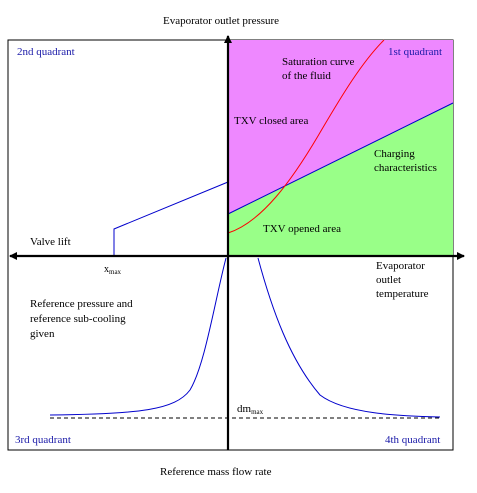 The height and width of the screenshot is (493, 477). Describe the element at coordinates (115, 272) in the screenshot. I see `xmax-label-sub: max` at that location.